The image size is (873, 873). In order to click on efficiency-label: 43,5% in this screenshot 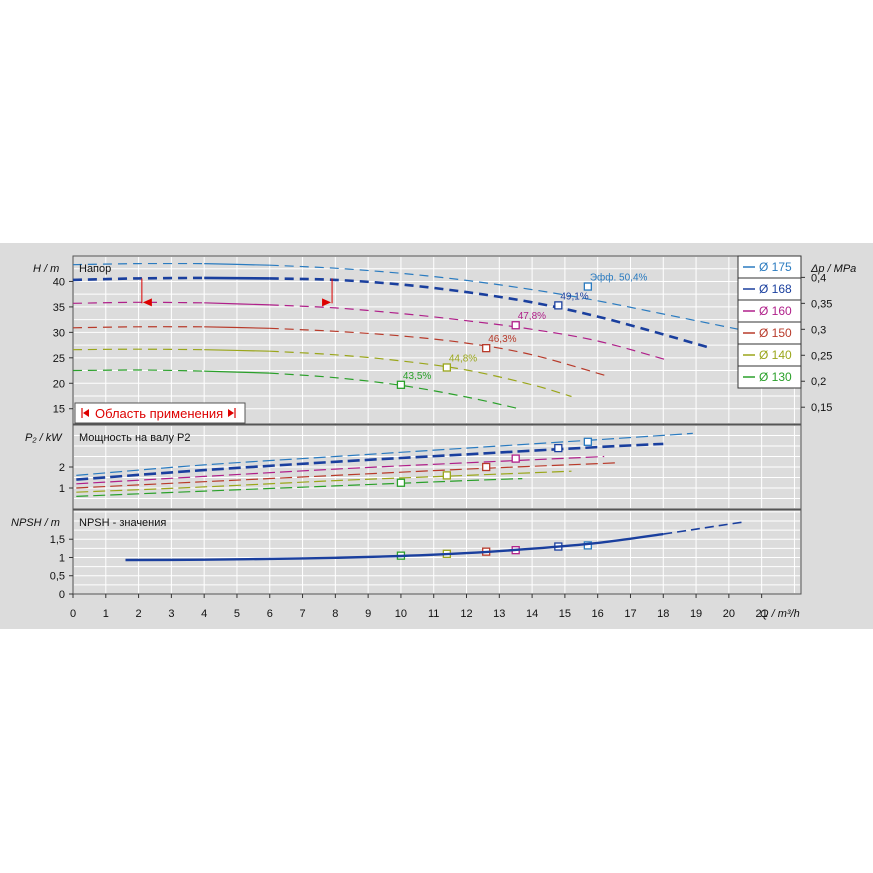, I will do `click(417, 376)`.